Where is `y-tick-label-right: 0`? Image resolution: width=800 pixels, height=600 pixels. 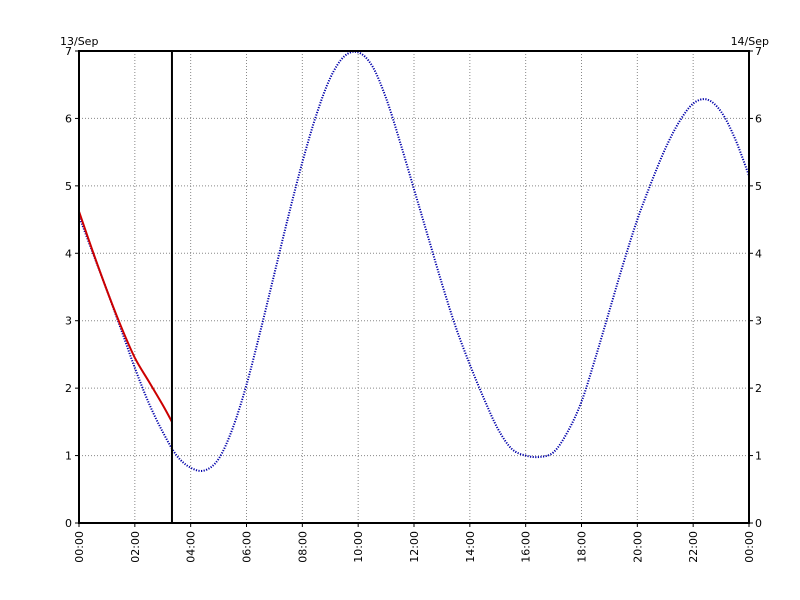
y-tick-label-right: 0 is located at coordinates (758, 523).